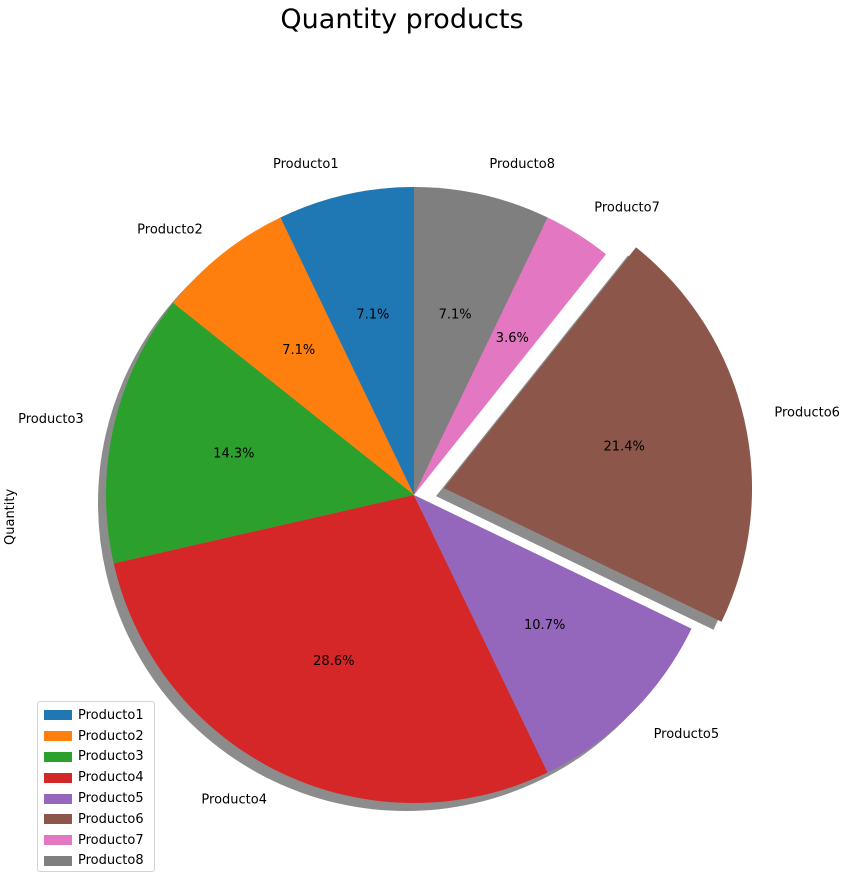 This screenshot has height=890, width=855. I want to click on percent-label: 28.6%, so click(333, 661).